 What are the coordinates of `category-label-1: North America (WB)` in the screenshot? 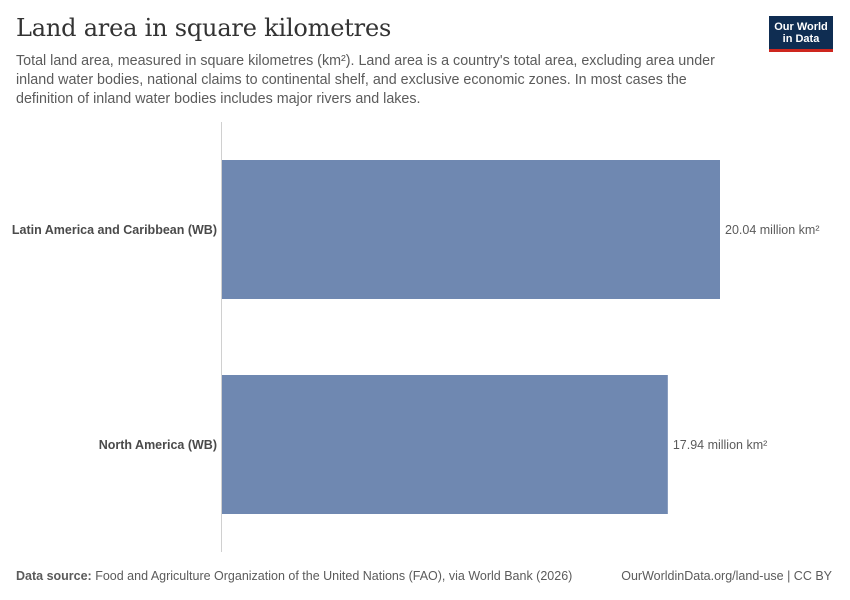 It's located at (158, 445).